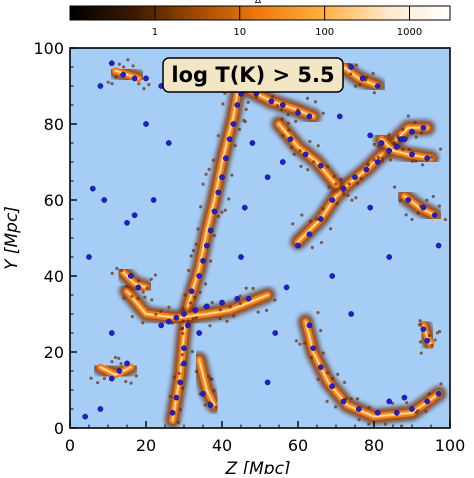 The image size is (474, 478). I want to click on x-tick-label: 100, so click(450, 445).